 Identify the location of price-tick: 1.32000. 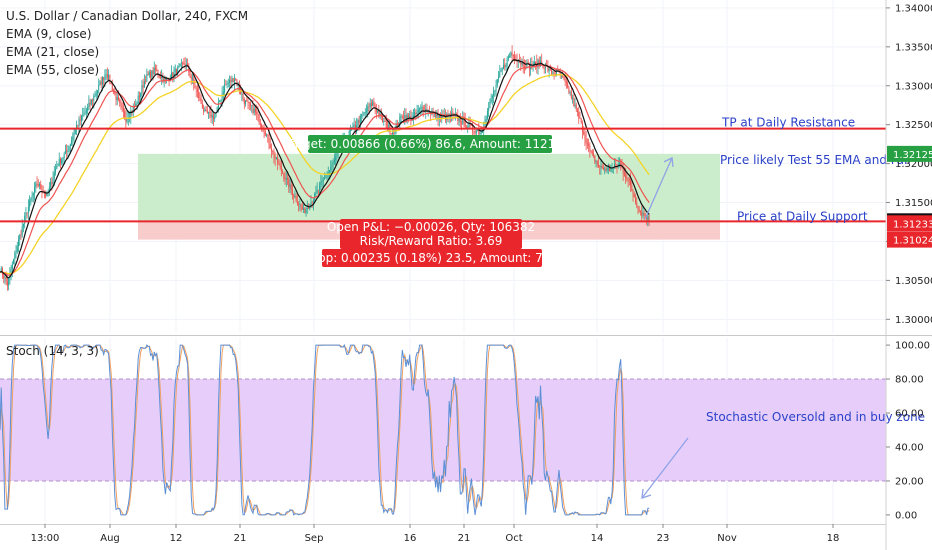
(913, 164).